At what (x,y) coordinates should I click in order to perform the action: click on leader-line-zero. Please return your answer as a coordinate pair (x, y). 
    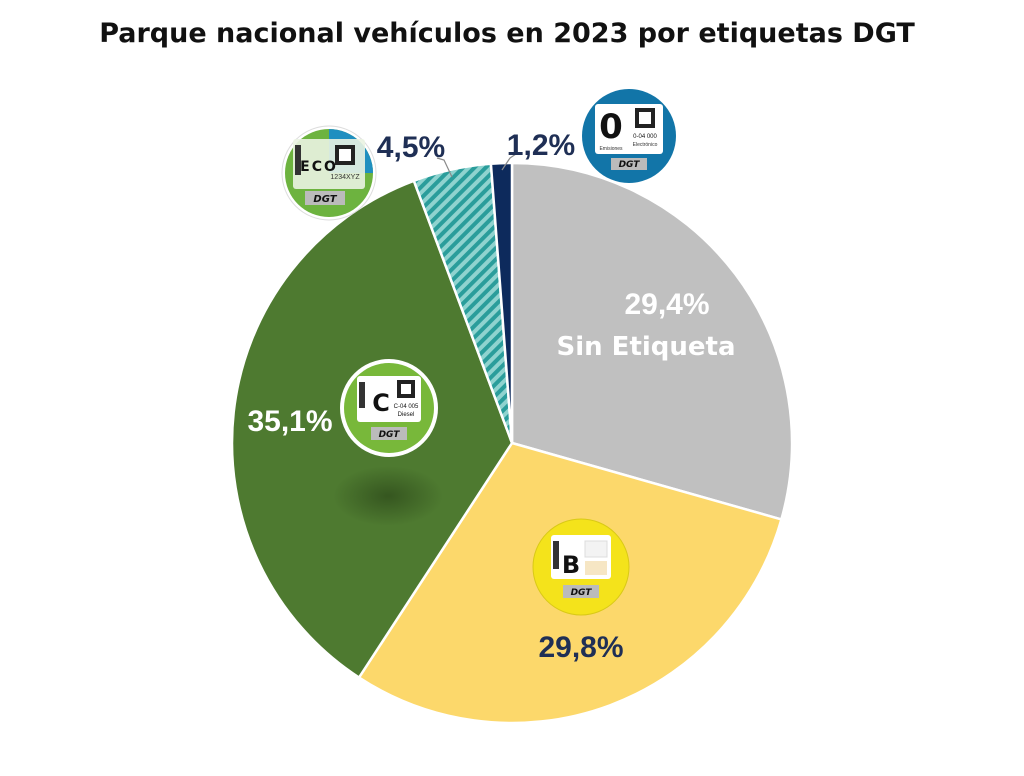
    Looking at the image, I should click on (509, 162).